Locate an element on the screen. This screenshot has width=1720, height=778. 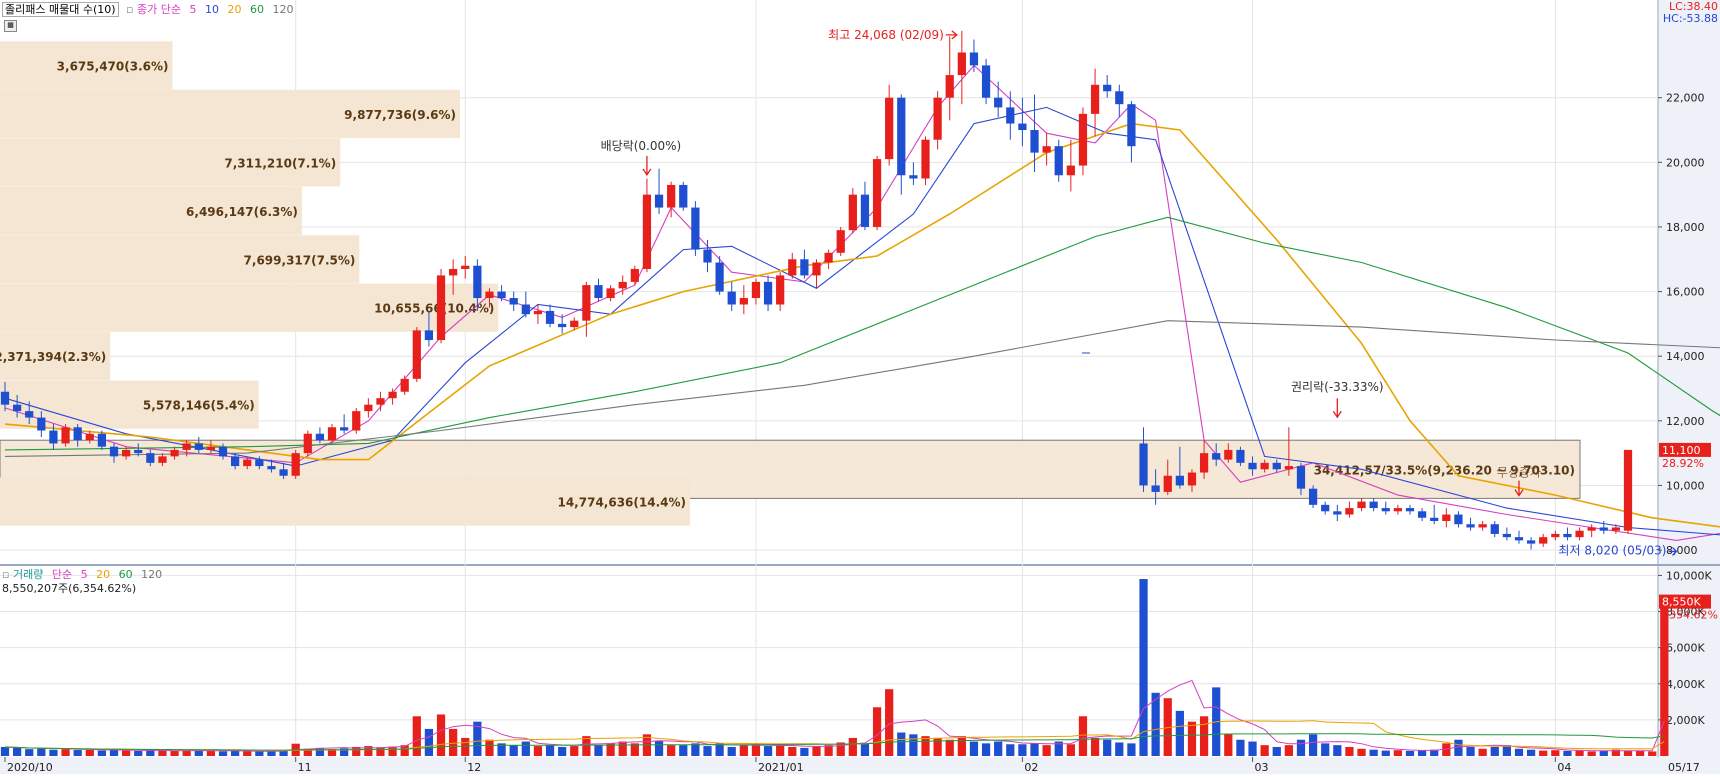
rights-label: 권리락(-33.33%) is located at coordinates (1337, 387).